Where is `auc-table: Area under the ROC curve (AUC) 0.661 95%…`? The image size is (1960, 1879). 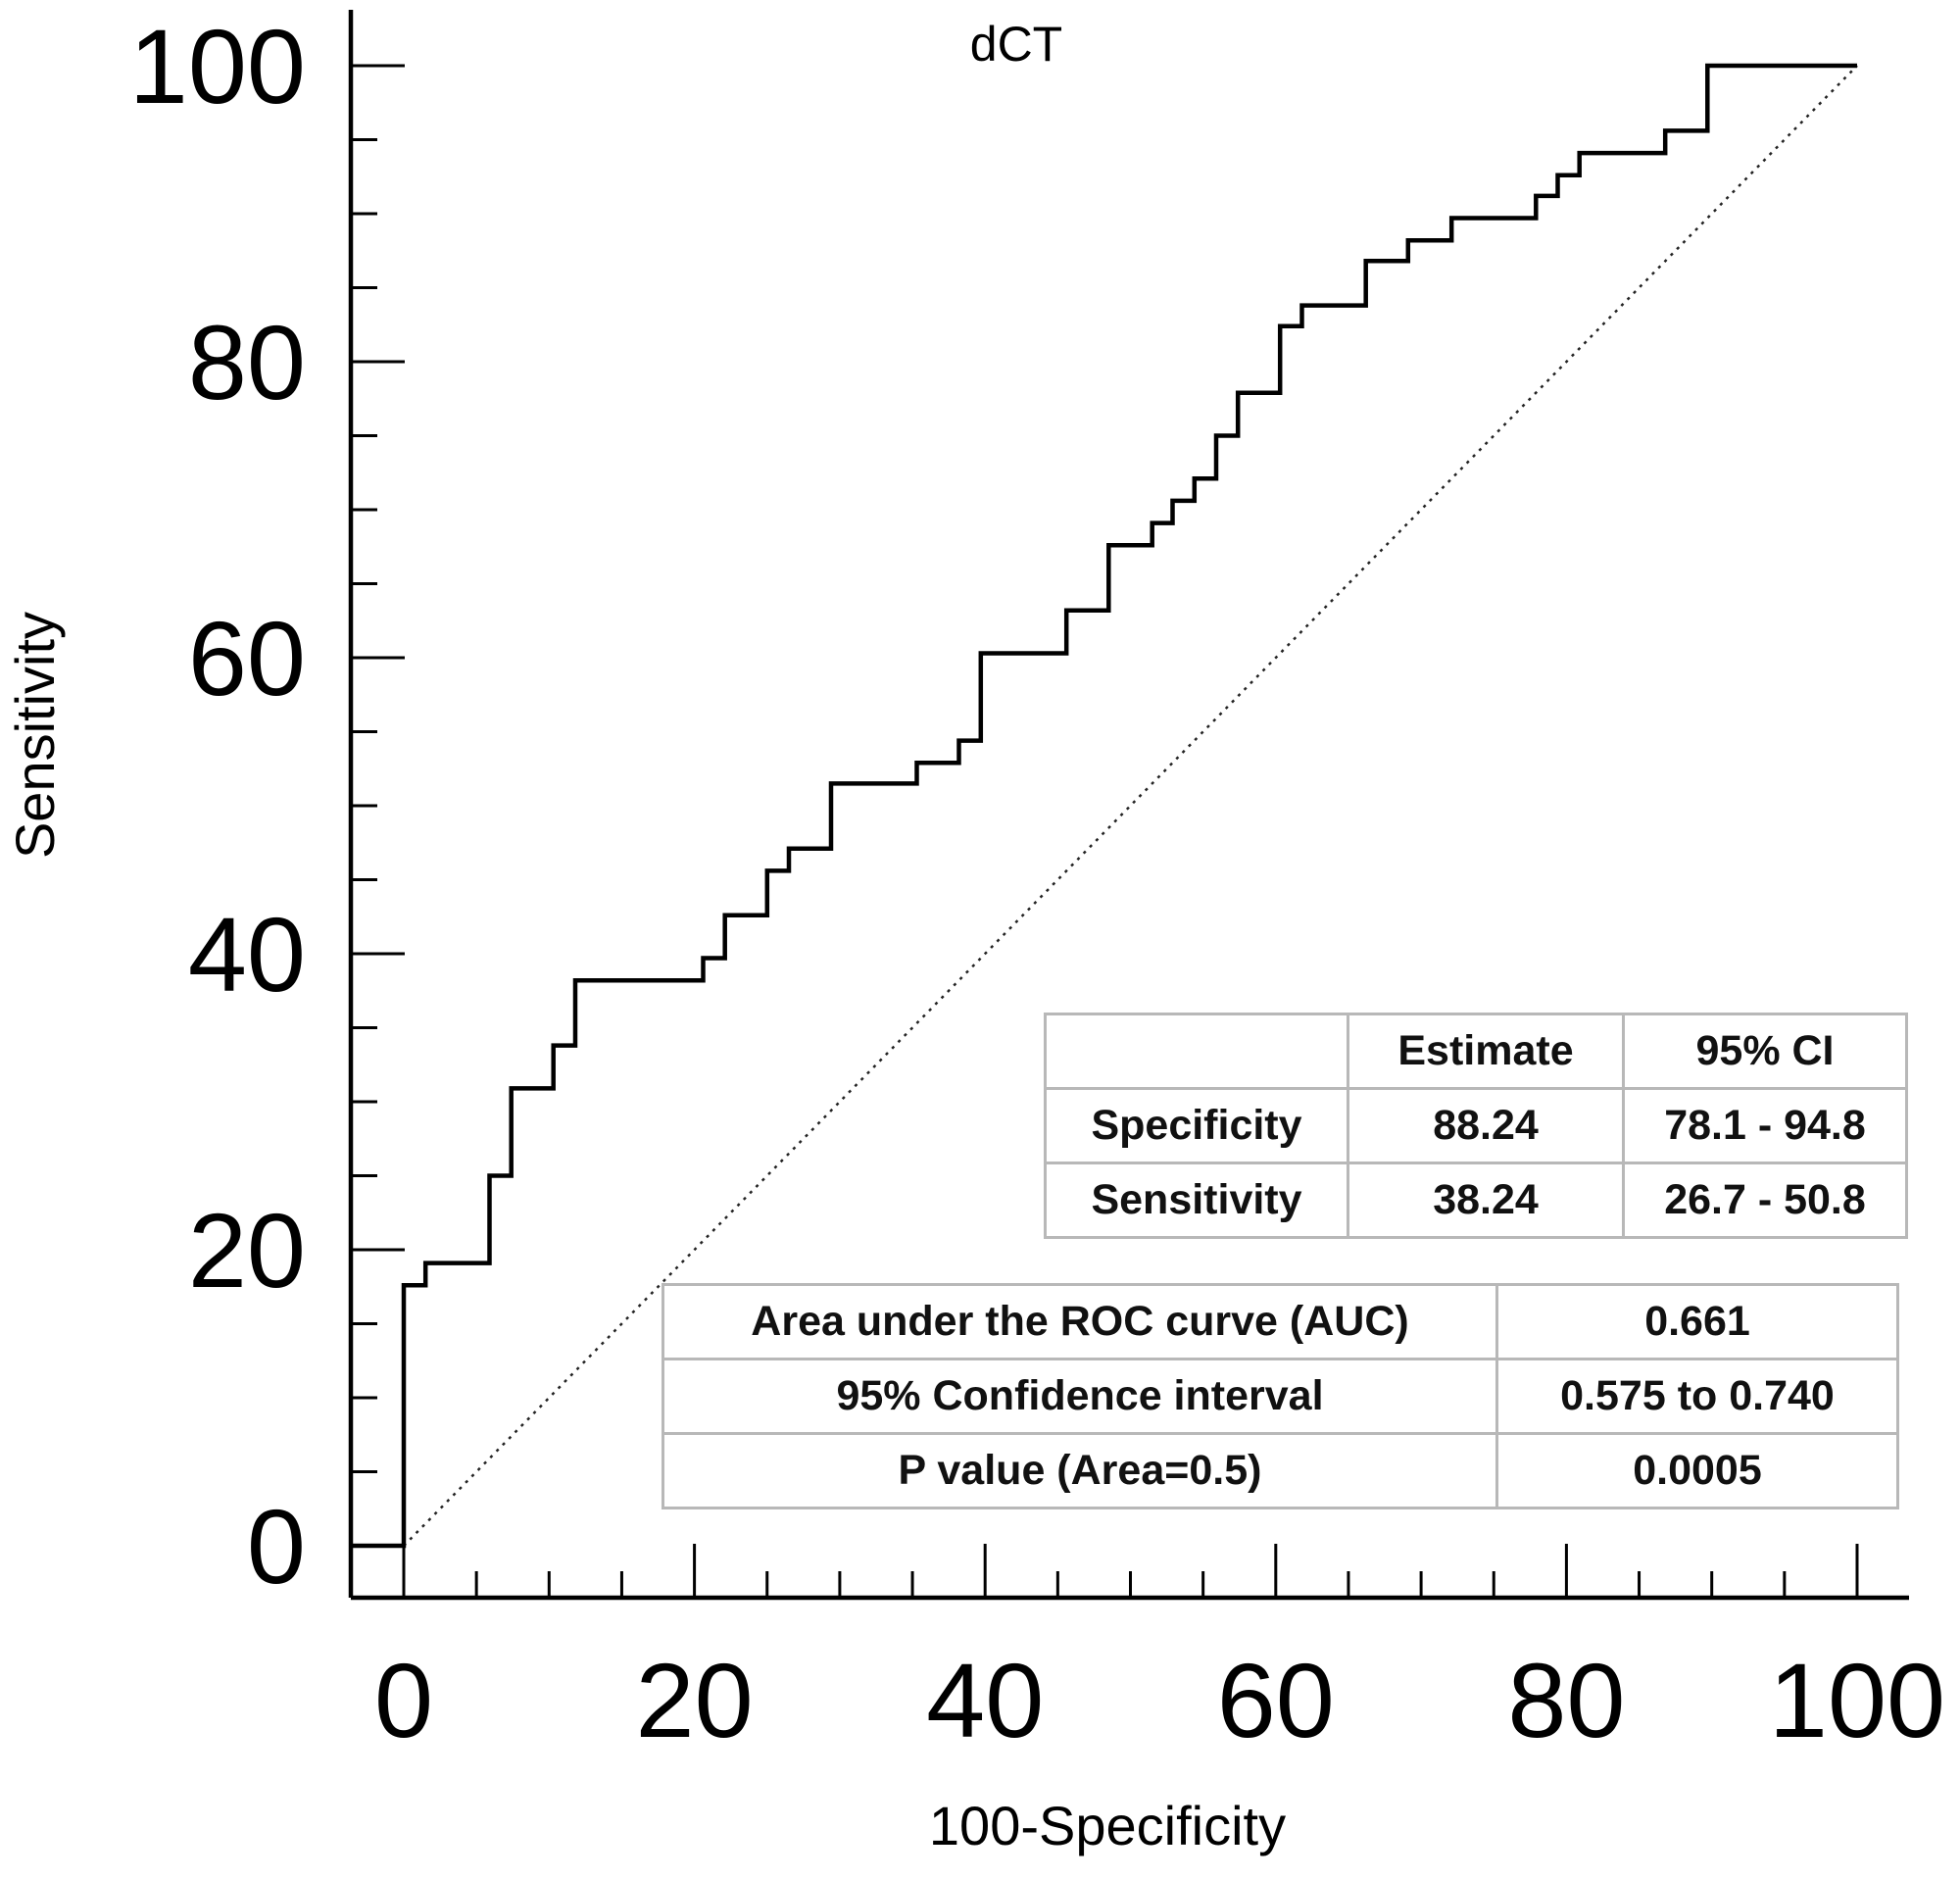
auc-table: Area under the ROC curve (AUC) 0.661 95%… is located at coordinates (1280, 1396).